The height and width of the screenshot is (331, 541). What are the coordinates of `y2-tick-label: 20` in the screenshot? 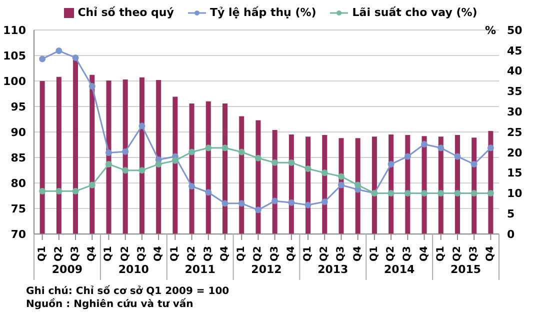 It's located at (515, 153).